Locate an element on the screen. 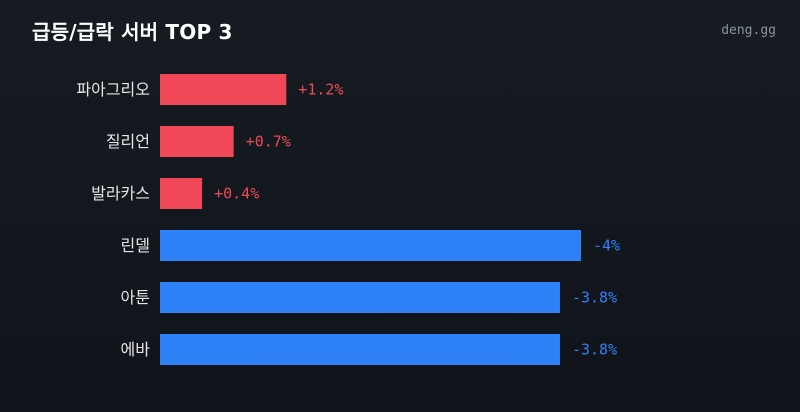  category-label: 린델 is located at coordinates (135, 245).